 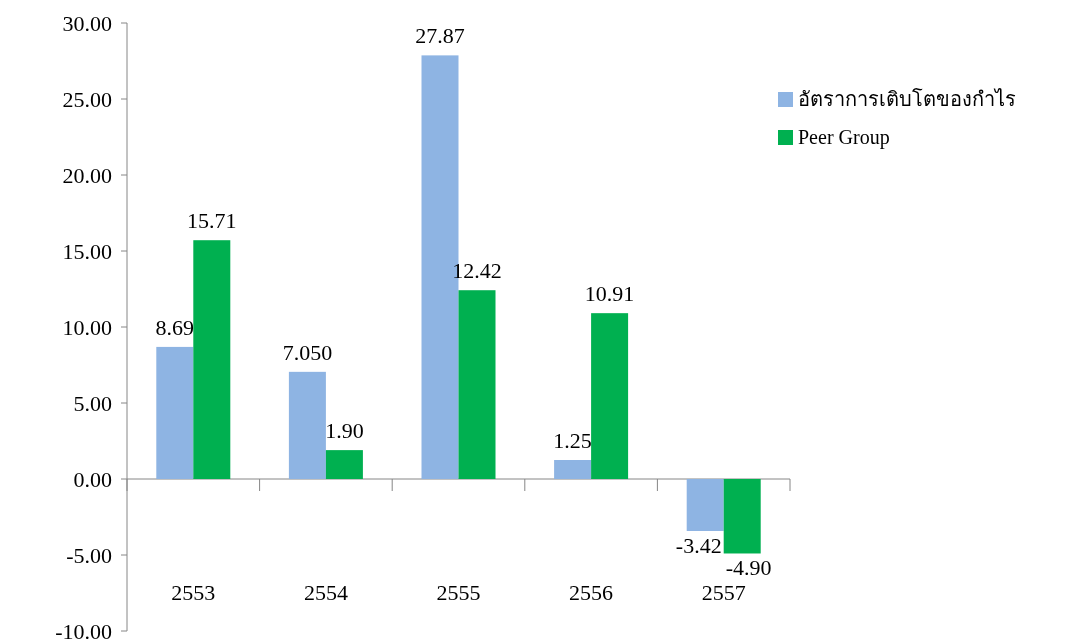 I want to click on y-tick-label: 15.00, so click(x=87, y=251).